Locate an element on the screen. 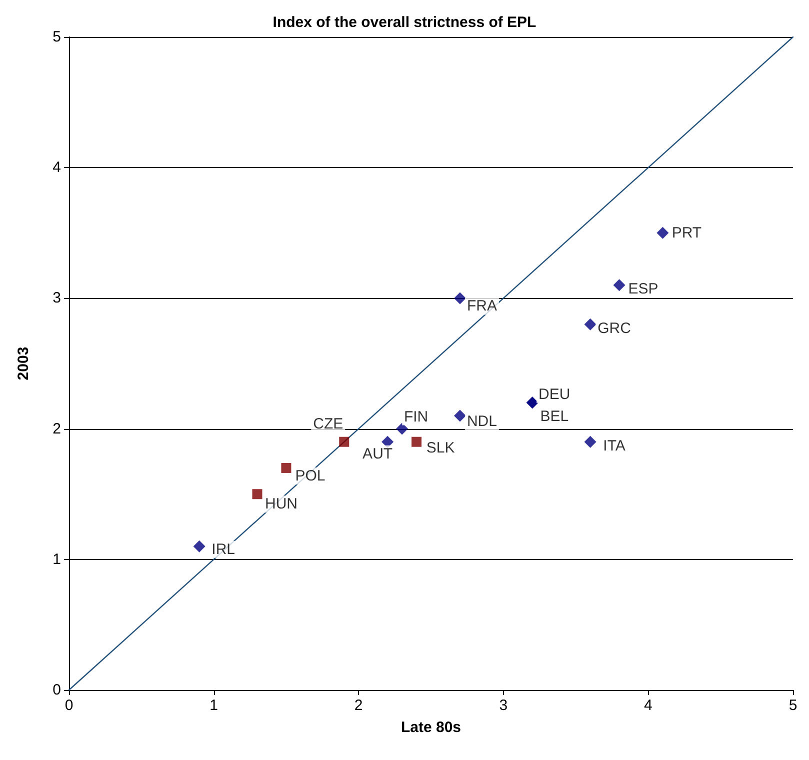  annotation: POL is located at coordinates (310, 475).